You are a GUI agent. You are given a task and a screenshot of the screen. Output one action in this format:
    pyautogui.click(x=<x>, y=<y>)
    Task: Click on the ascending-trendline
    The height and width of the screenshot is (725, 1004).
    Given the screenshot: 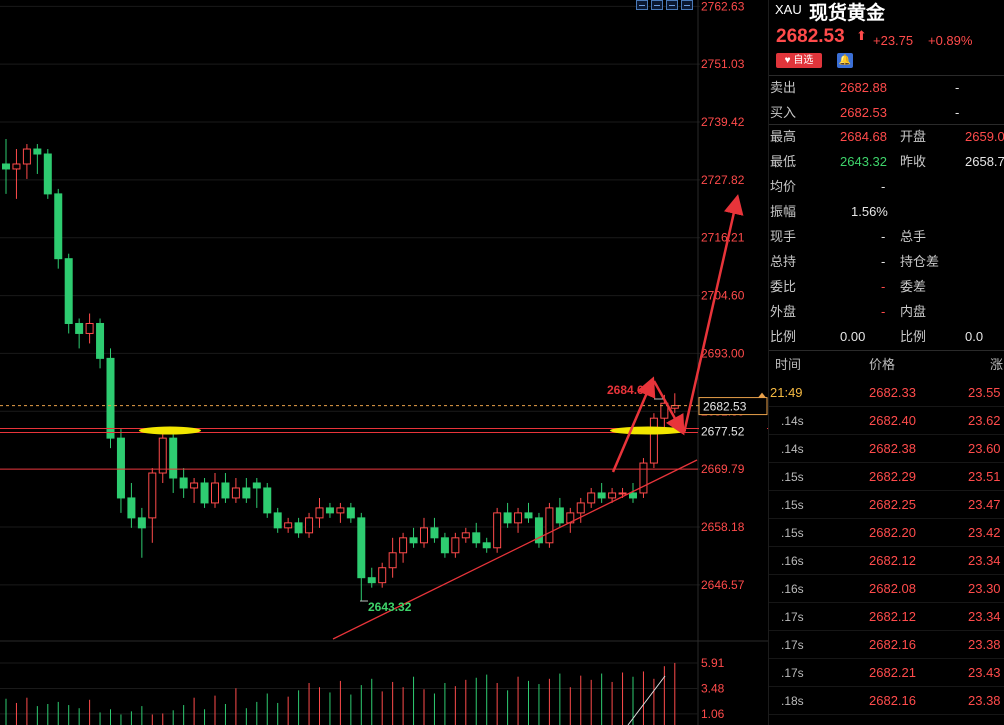 What is the action you would take?
    pyautogui.click(x=515, y=549)
    